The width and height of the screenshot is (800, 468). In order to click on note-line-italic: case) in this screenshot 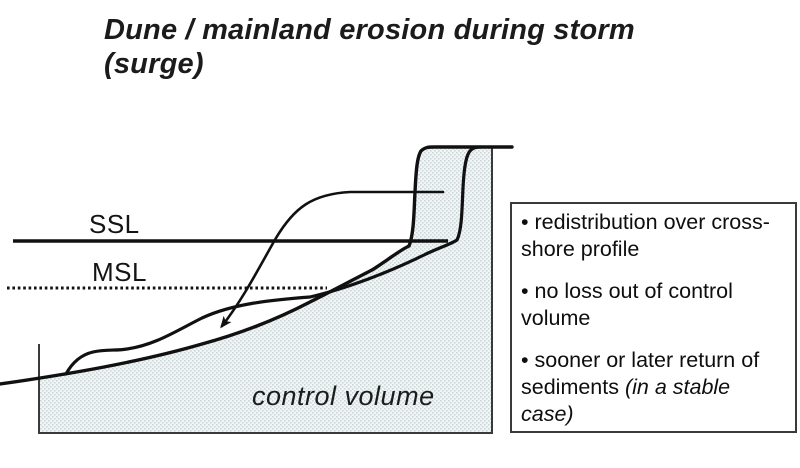, I will do `click(547, 414)`.